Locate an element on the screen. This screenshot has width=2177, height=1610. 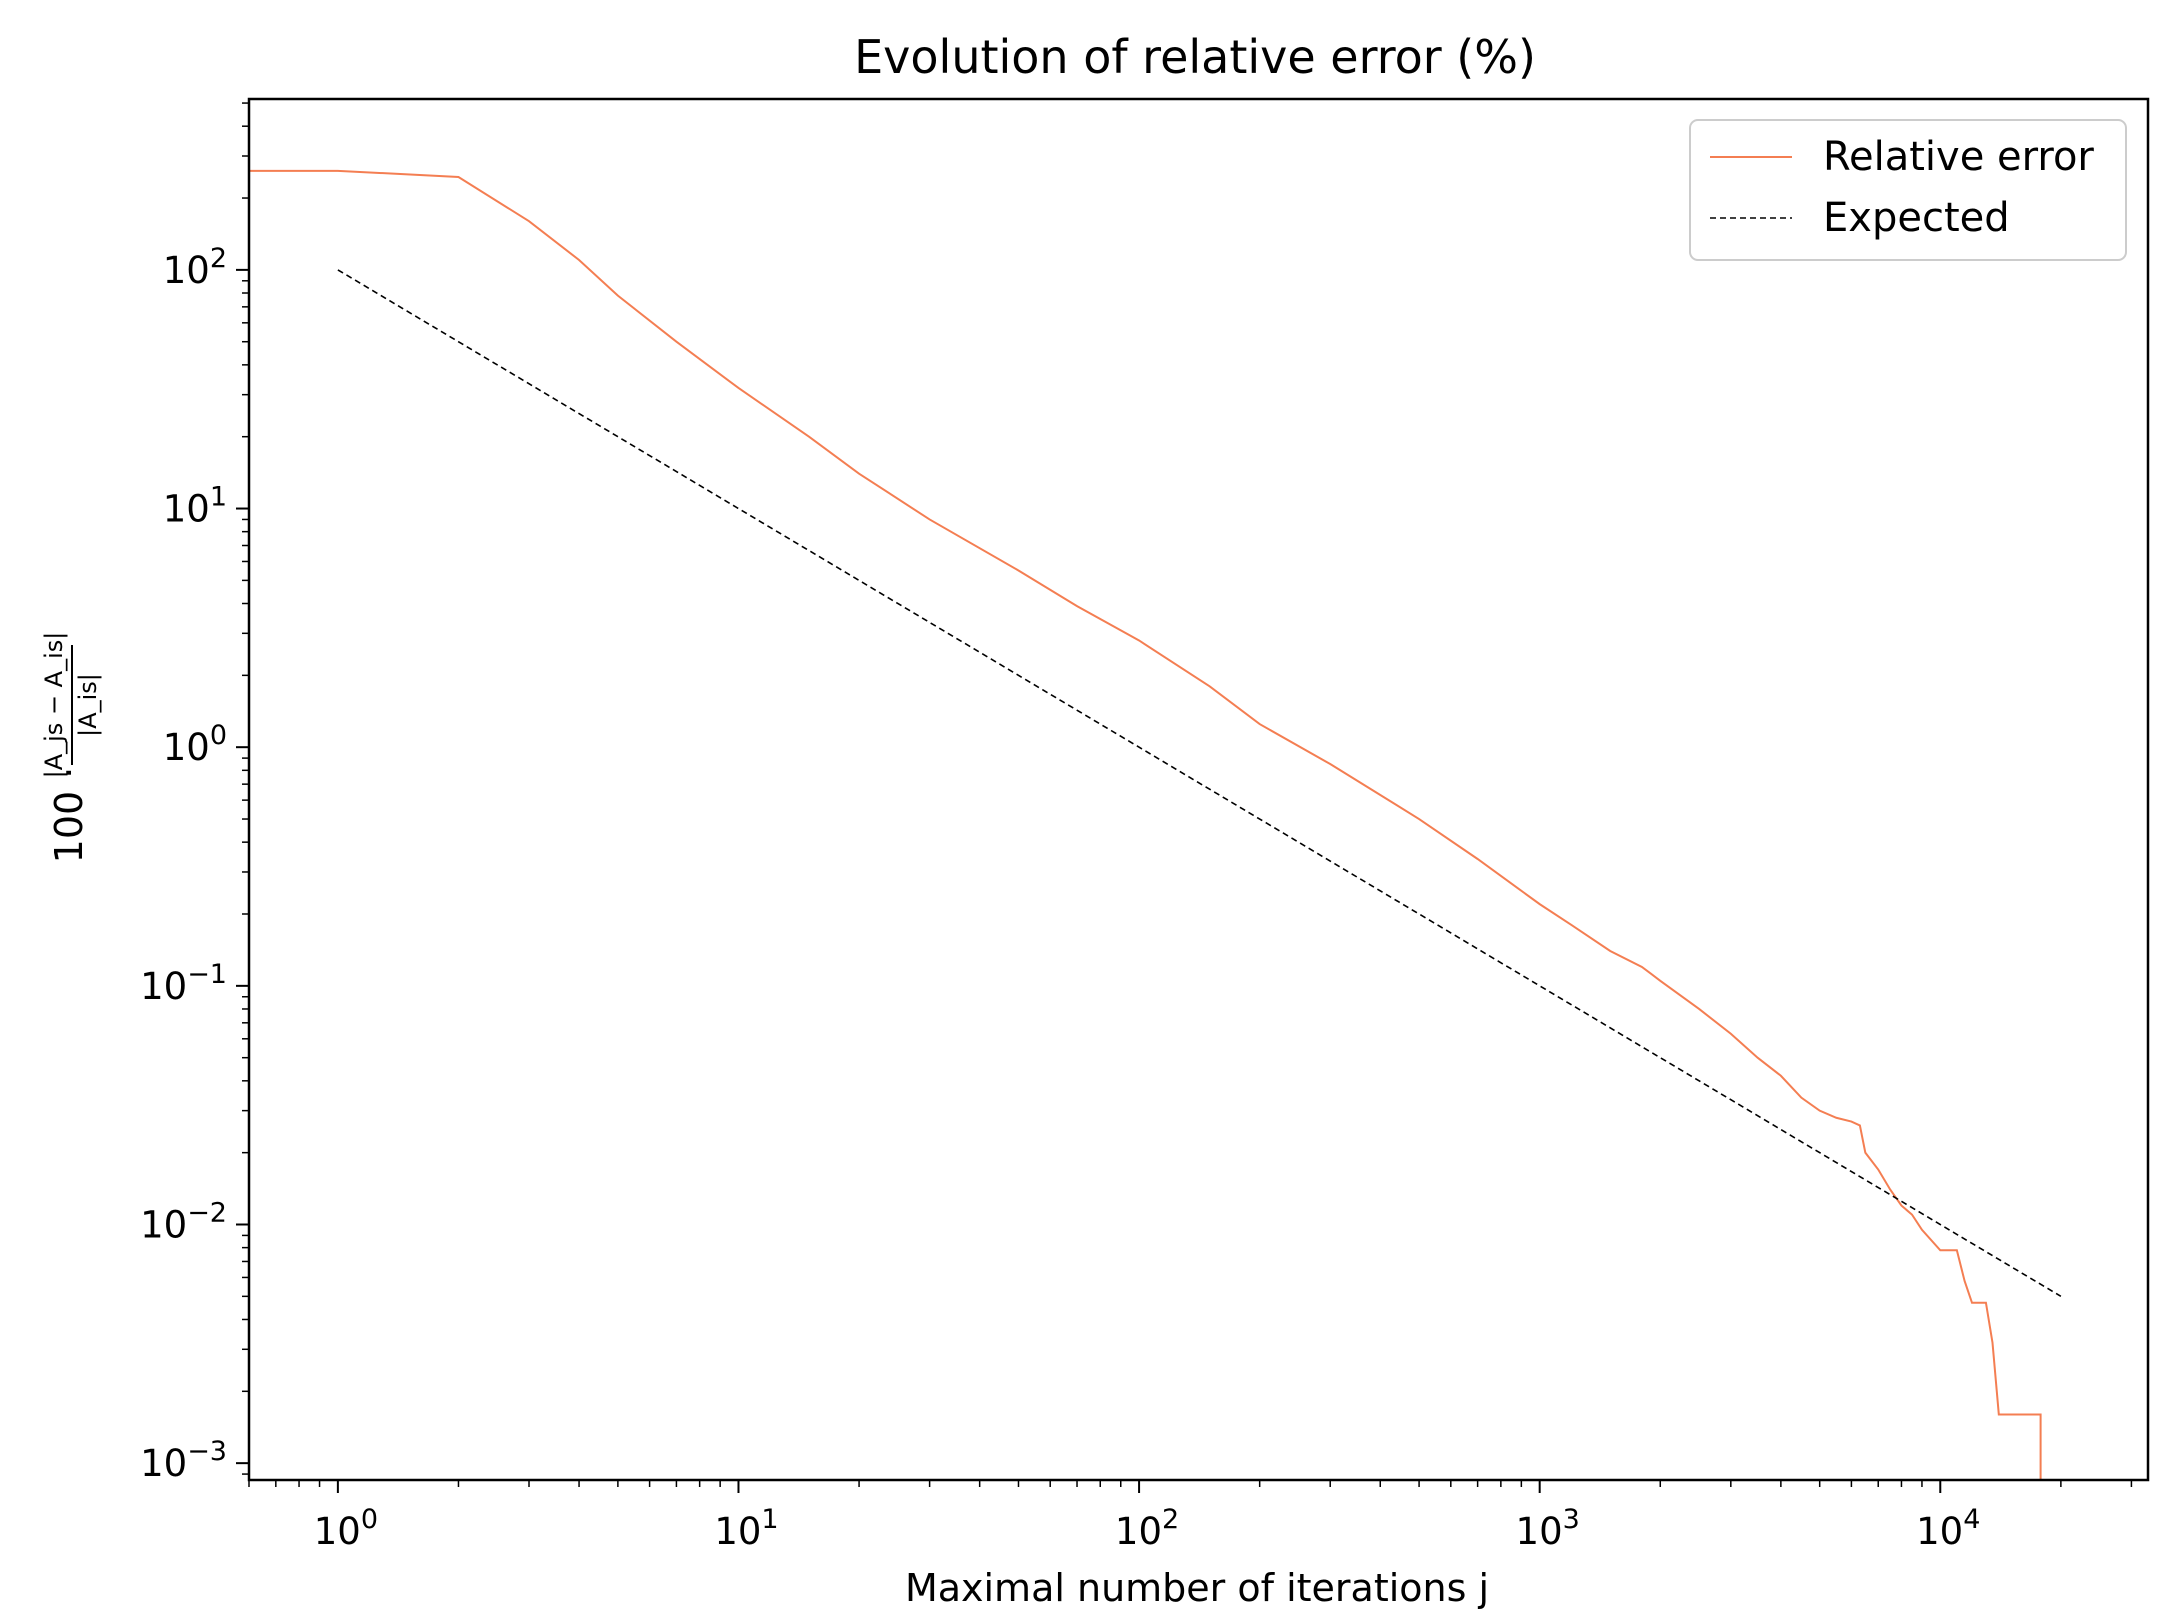
x-tick-label: 10⁴ is located at coordinates (1948, 1528).